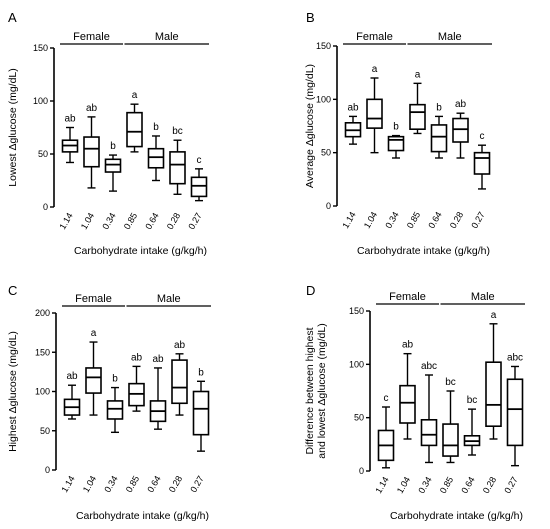  I want to click on box-4: ab 0.85, so click(134, 423).